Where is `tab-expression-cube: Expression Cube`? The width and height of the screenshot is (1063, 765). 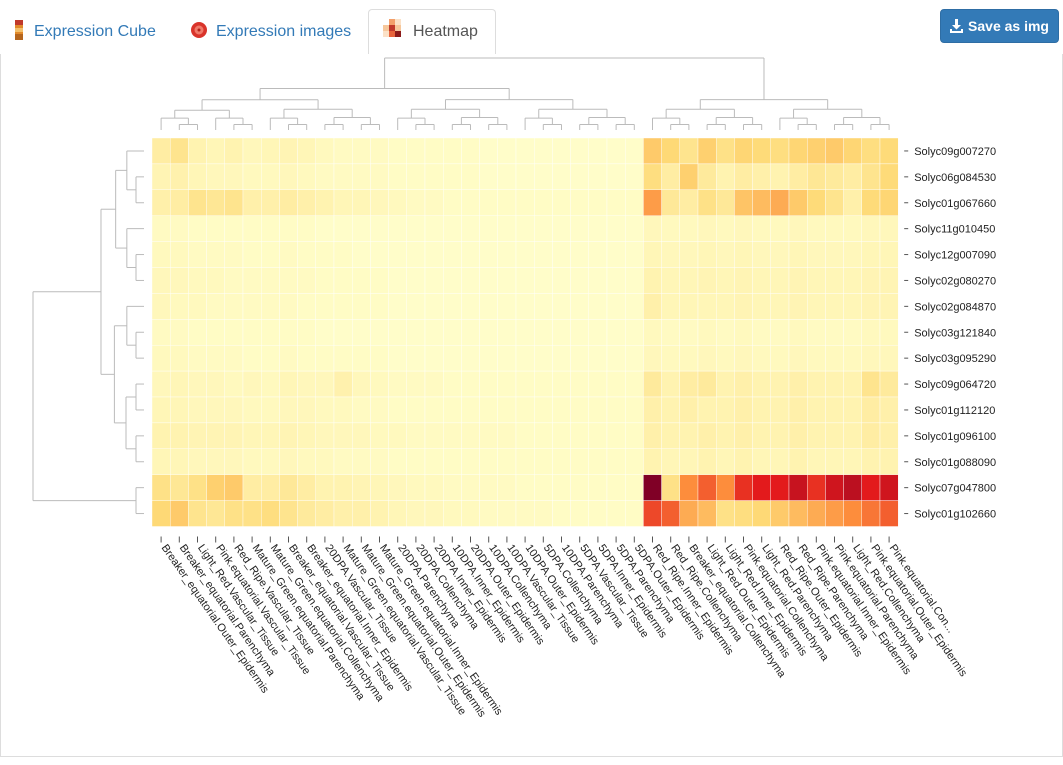 tab-expression-cube: Expression Cube is located at coordinates (89, 32).